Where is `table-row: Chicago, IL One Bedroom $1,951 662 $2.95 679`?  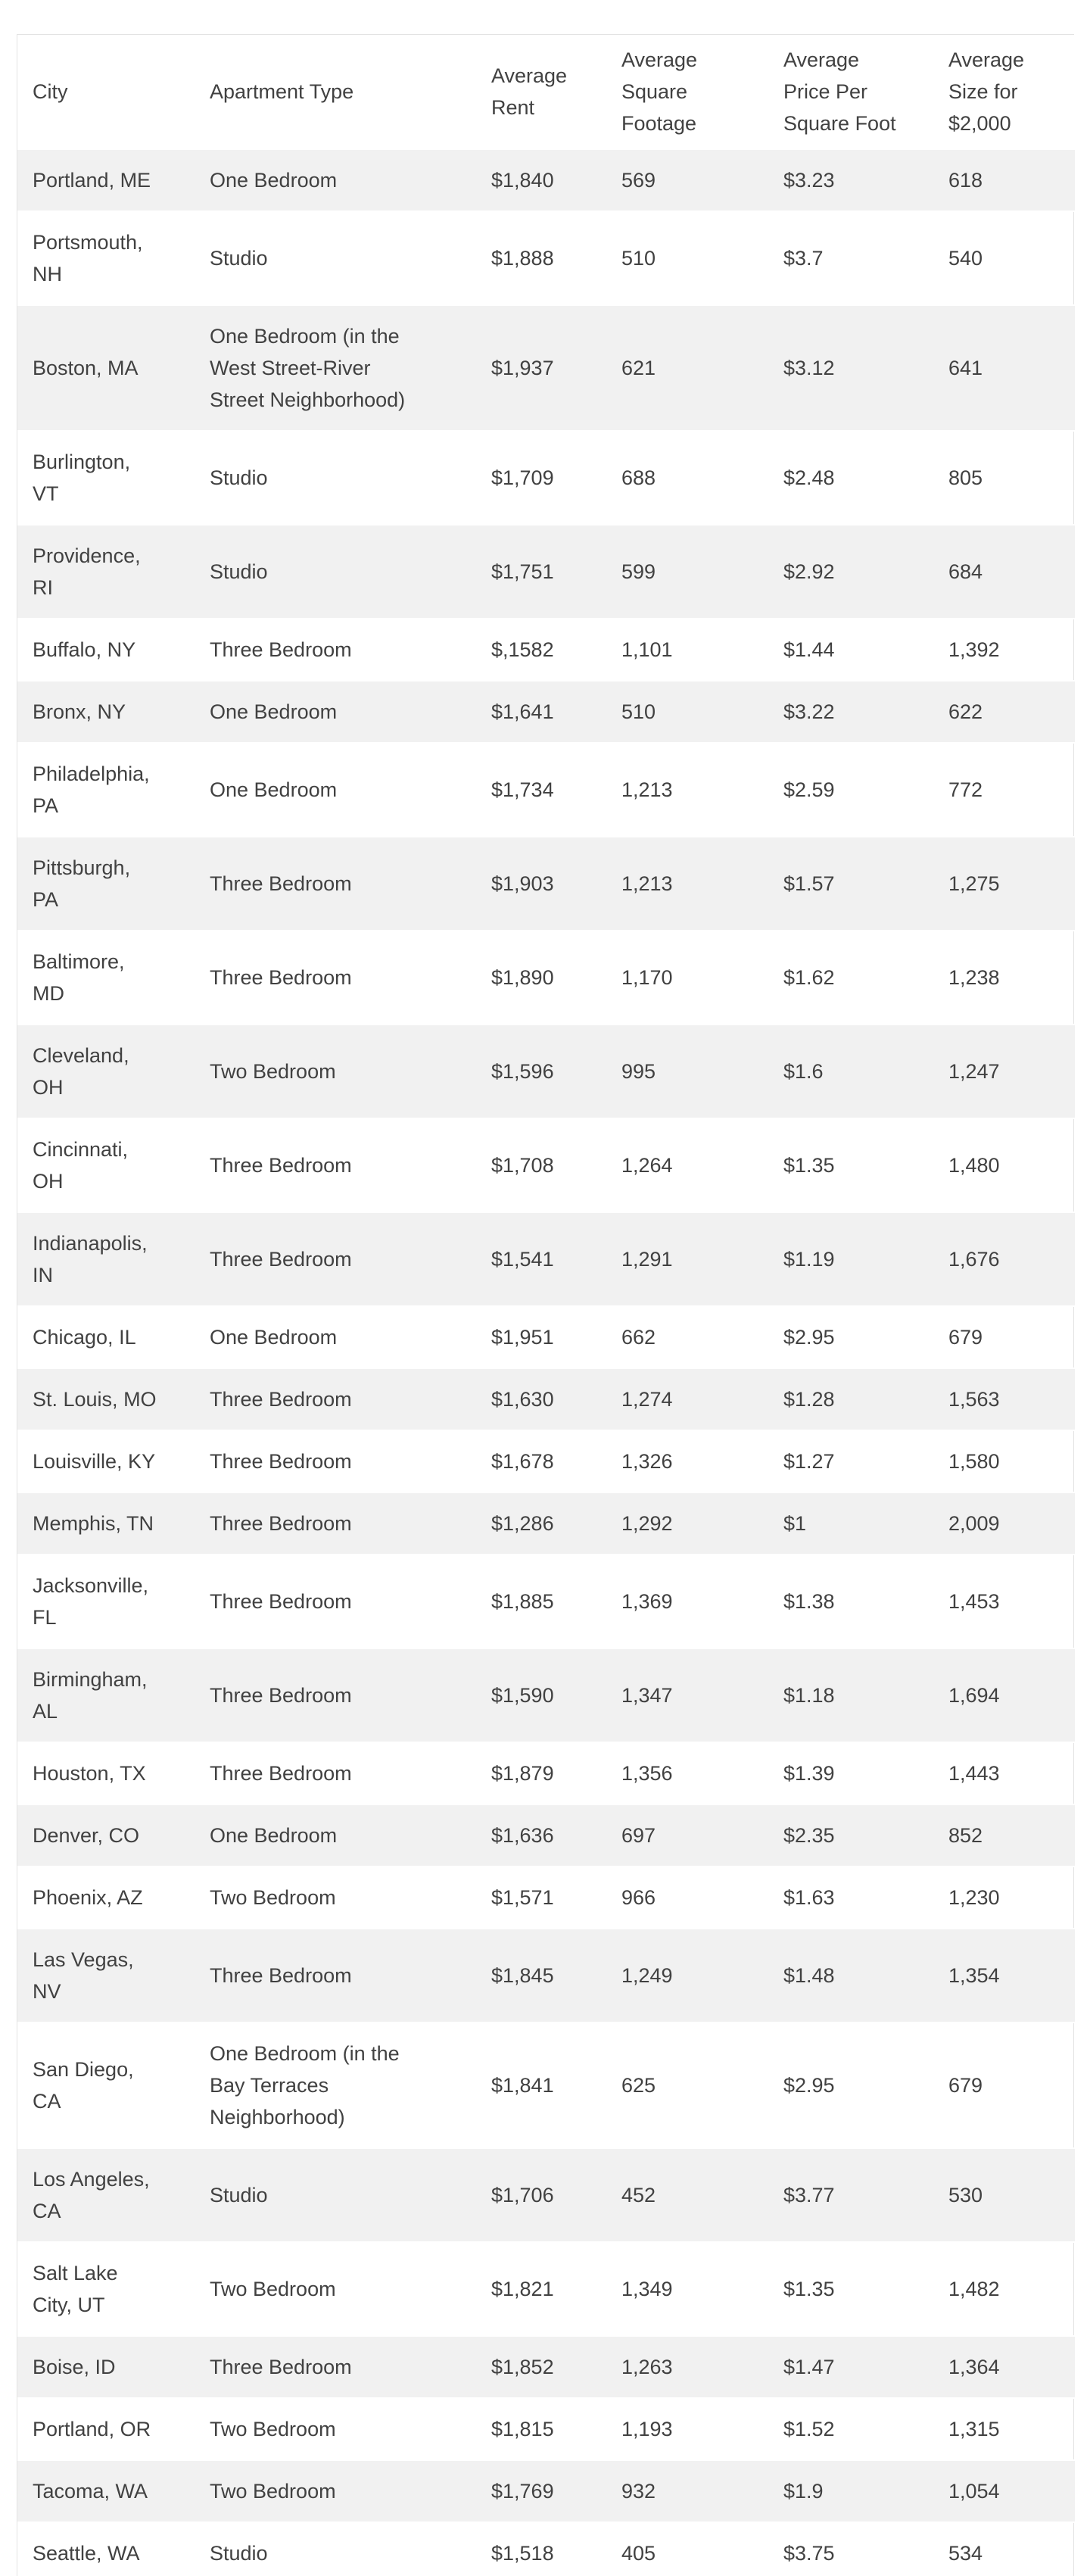 table-row: Chicago, IL One Bedroom $1,951 662 $2.95 679 is located at coordinates (546, 1337).